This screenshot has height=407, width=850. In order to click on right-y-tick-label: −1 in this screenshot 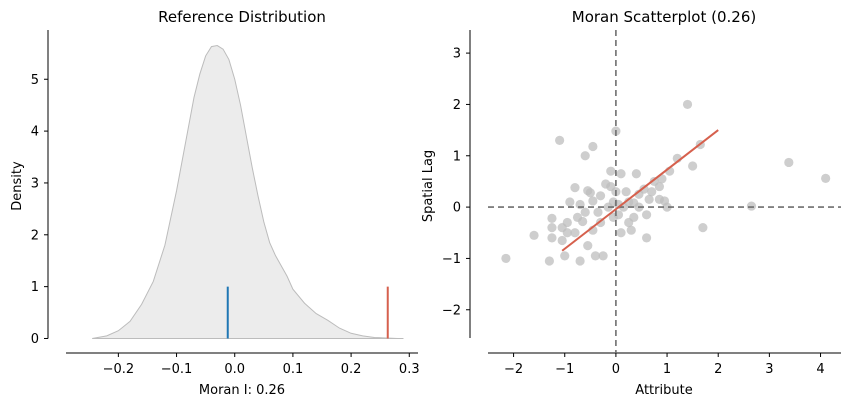, I will do `click(451, 259)`.